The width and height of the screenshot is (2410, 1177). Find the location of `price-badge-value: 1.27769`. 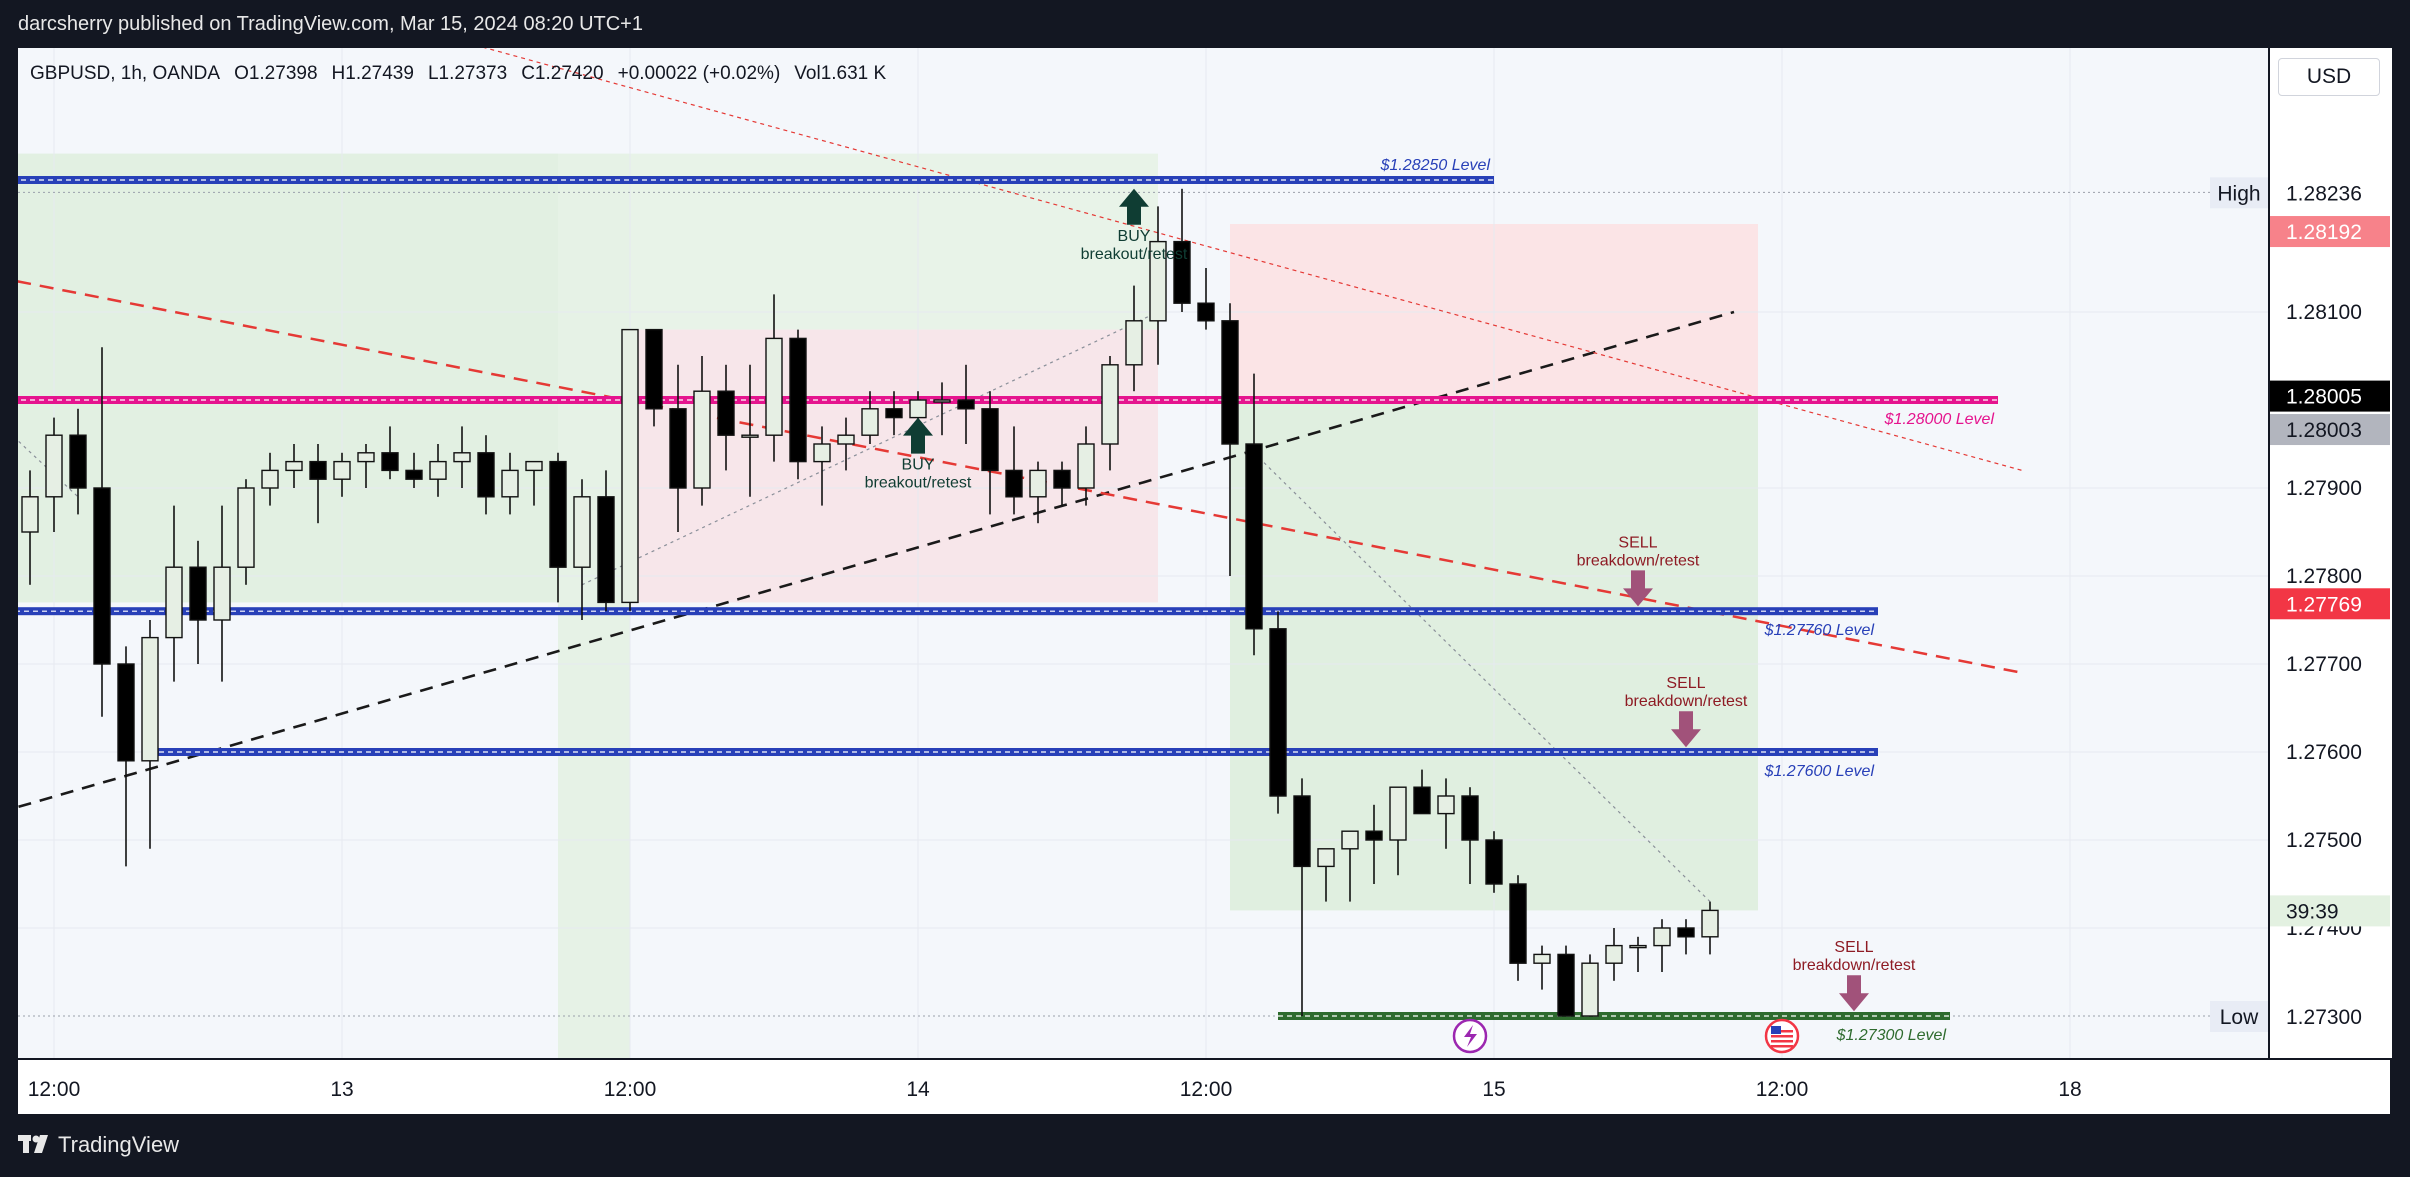

price-badge-value: 1.27769 is located at coordinates (2324, 604).